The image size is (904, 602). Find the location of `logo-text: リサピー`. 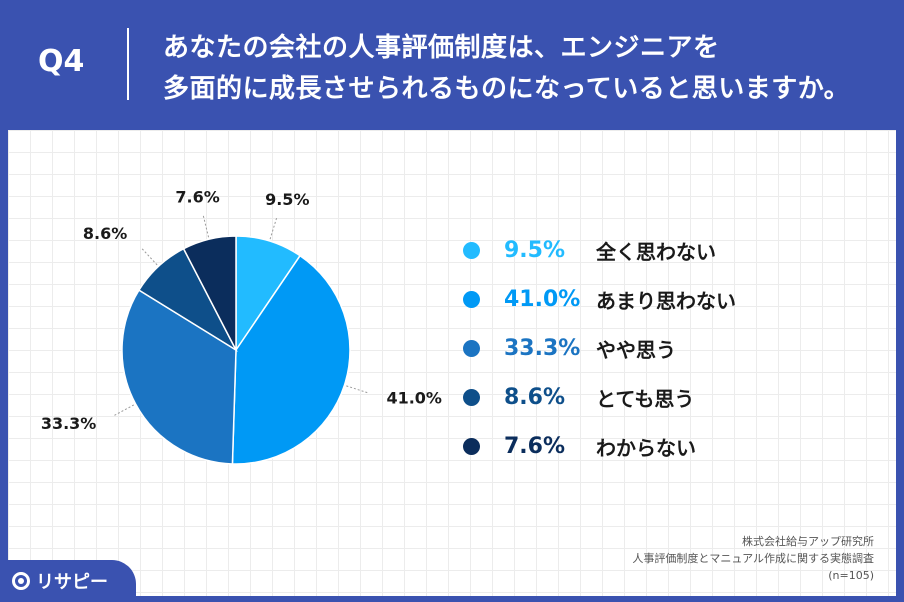

logo-text: リサピー is located at coordinates (72, 582).